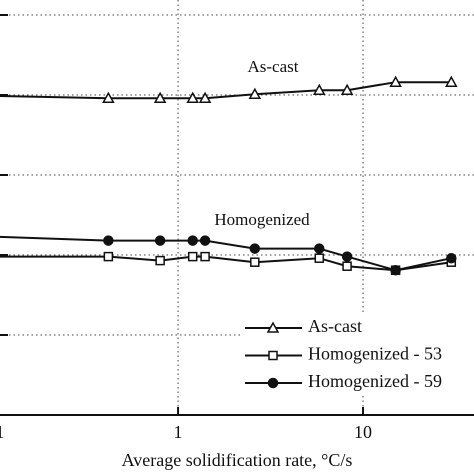 The image size is (474, 474). What do you see at coordinates (2, 432) in the screenshot?
I see `x-tick-label: 0.1` at bounding box center [2, 432].